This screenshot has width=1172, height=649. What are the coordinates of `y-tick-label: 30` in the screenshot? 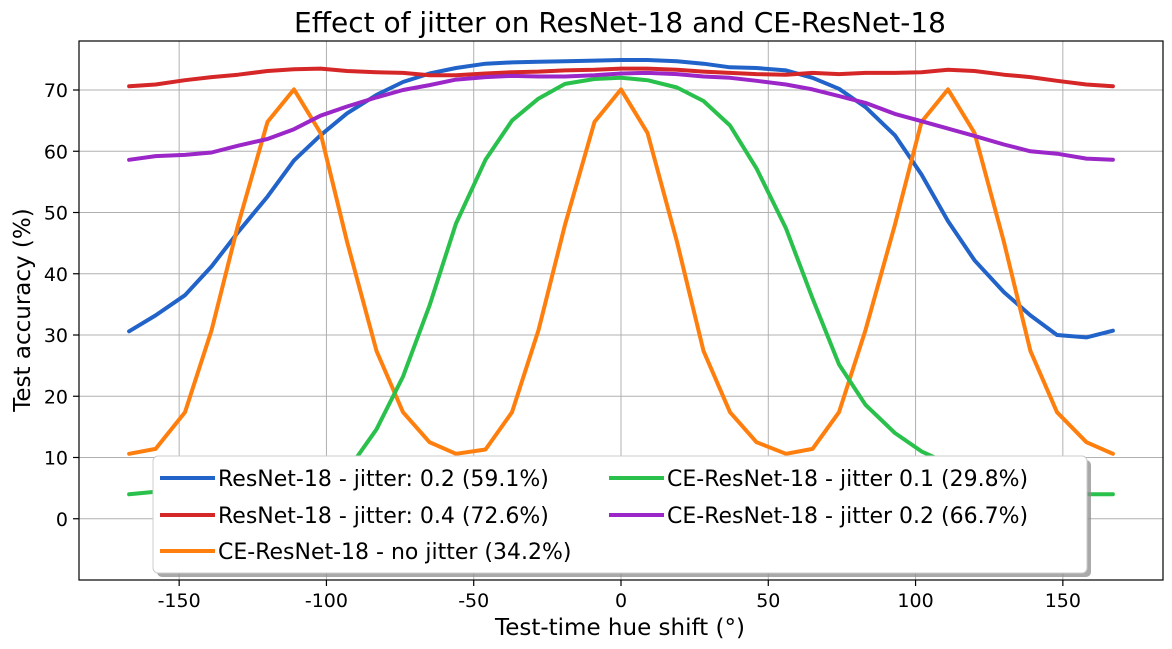 It's located at (56, 336).